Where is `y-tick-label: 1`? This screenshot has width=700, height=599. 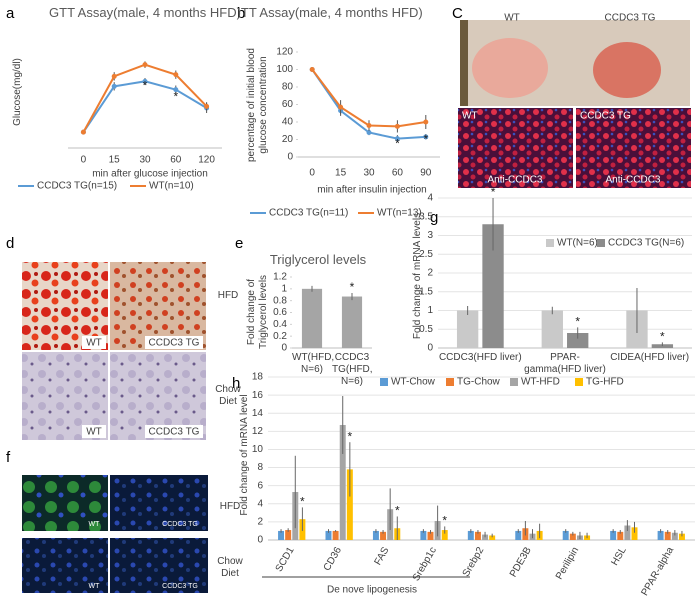
y-tick-label: 1 is located at coordinates (284, 288).